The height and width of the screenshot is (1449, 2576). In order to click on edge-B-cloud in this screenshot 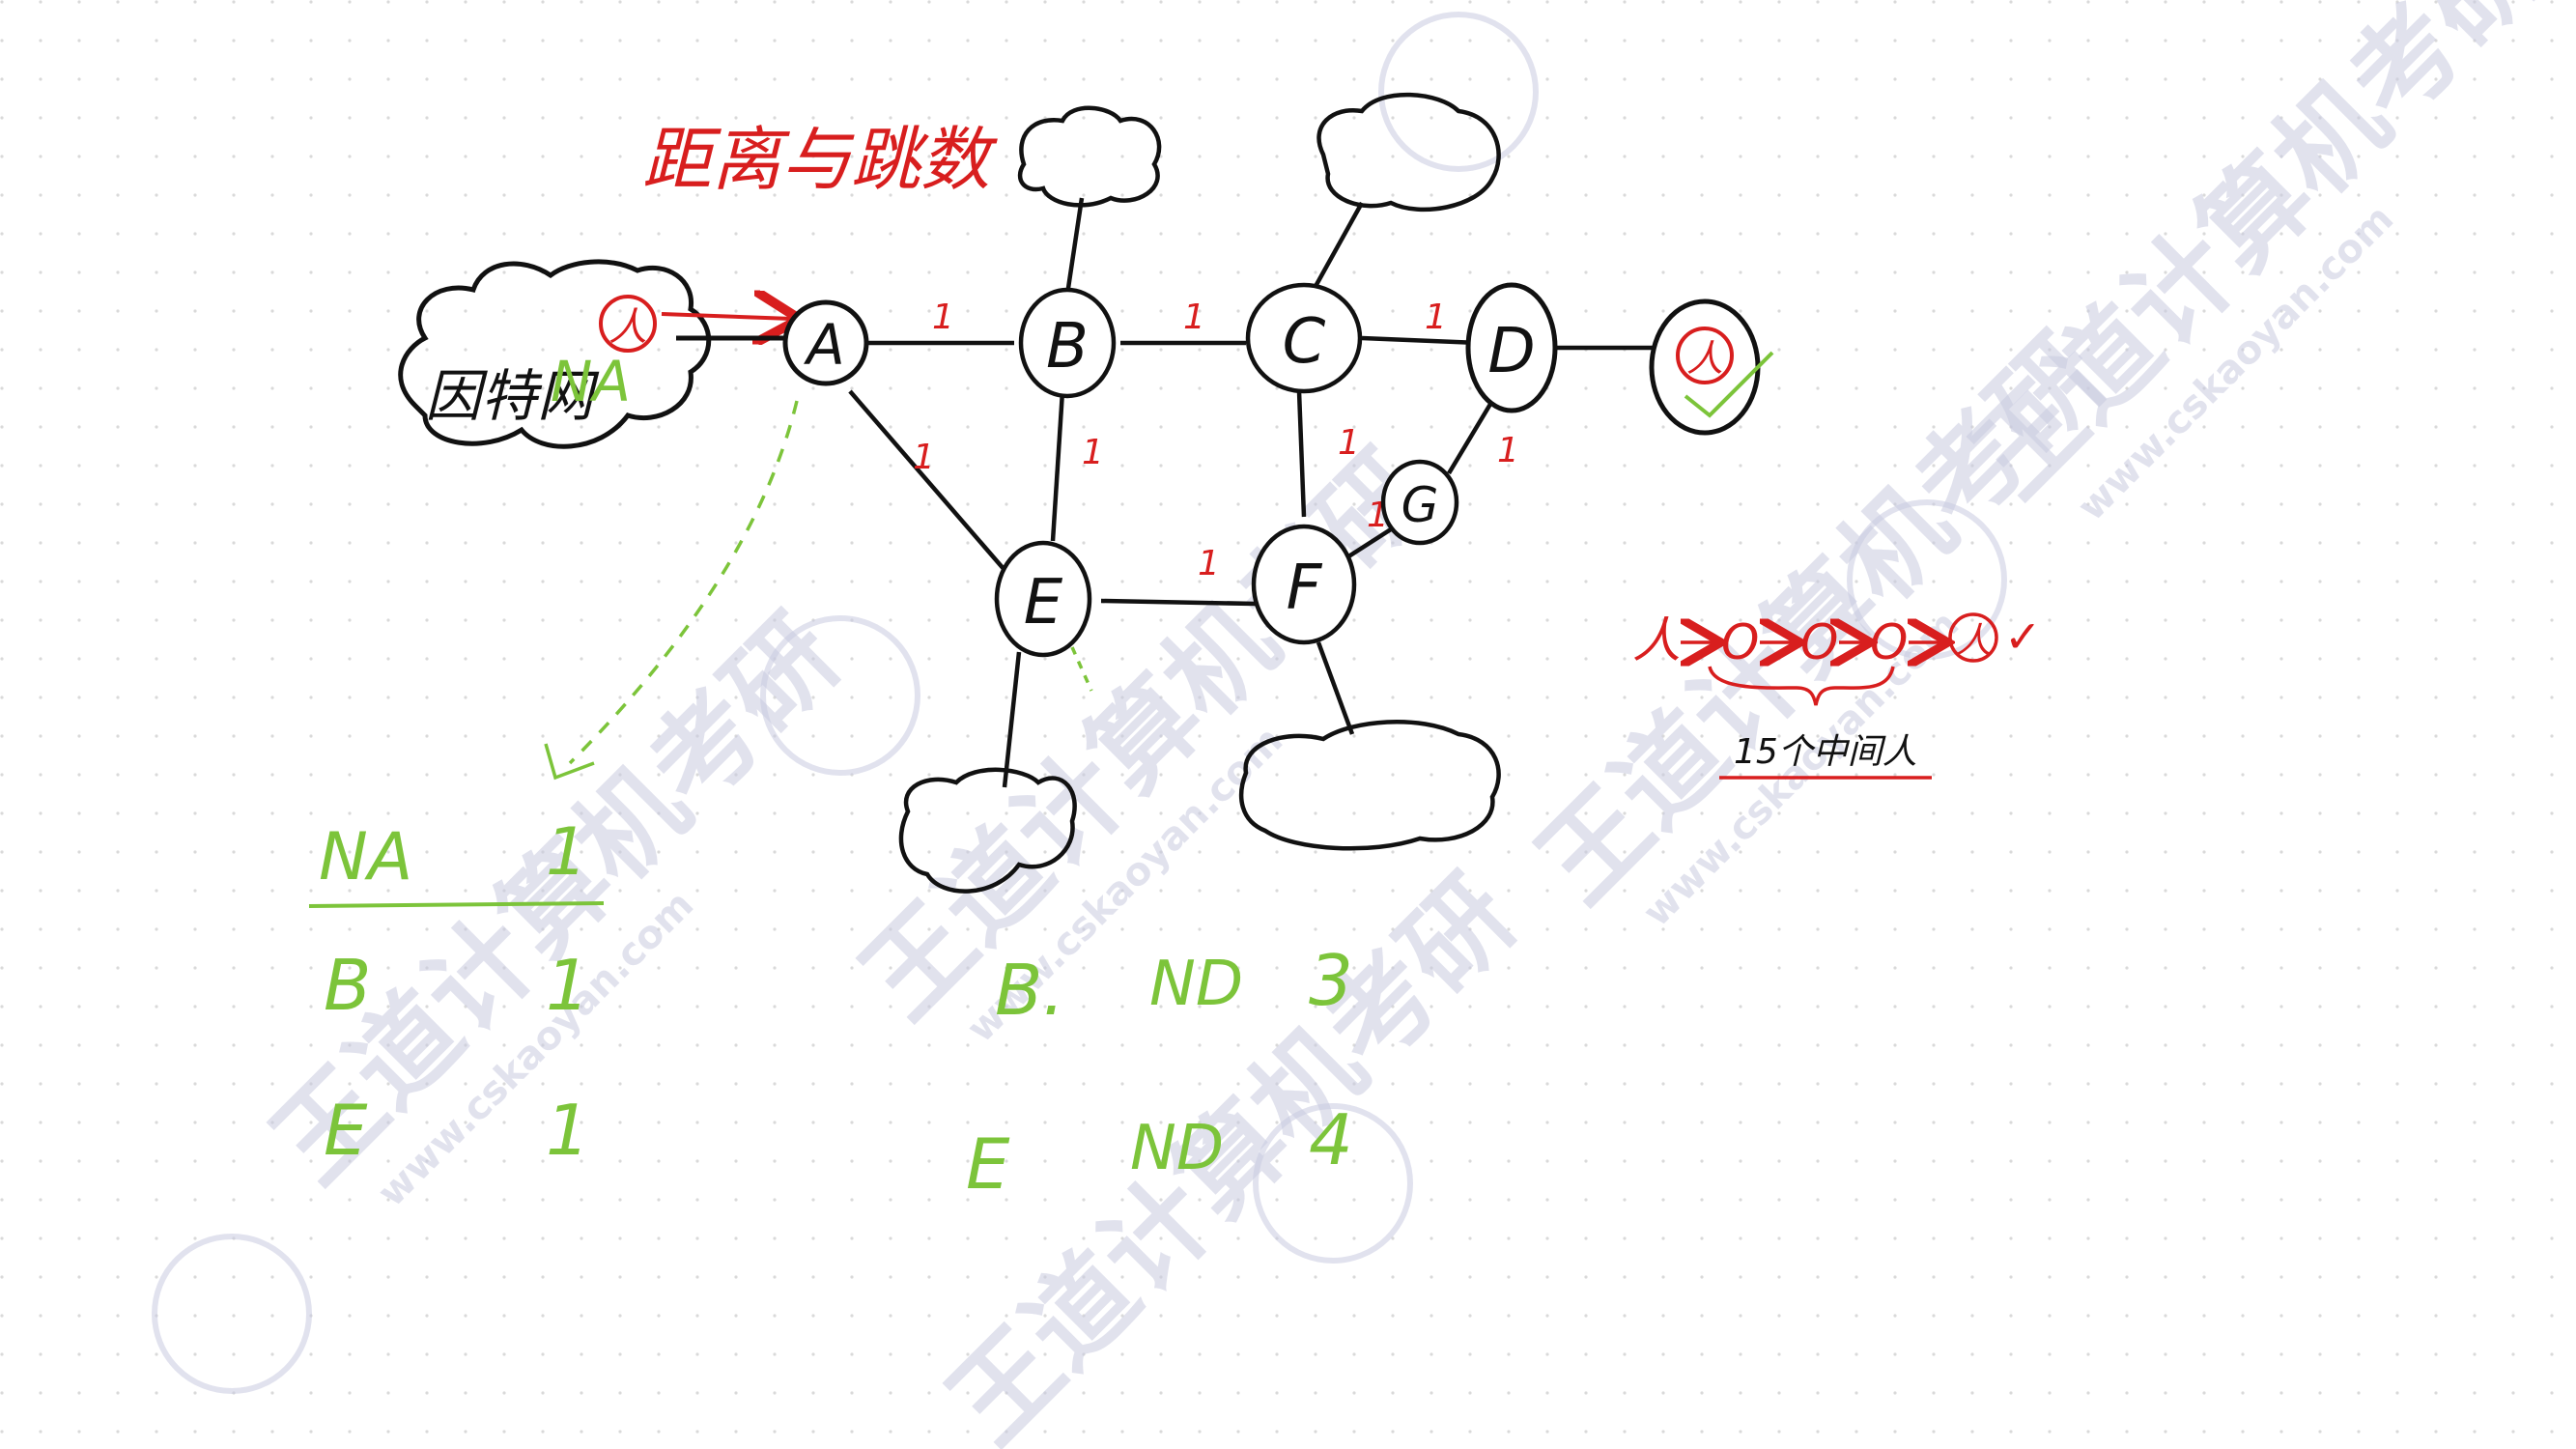, I will do `click(1074, 246)`.